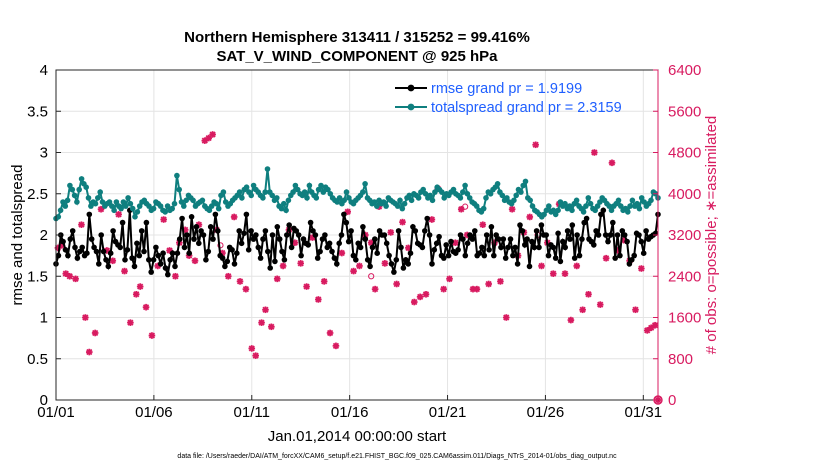  I want to click on y-tick-label: 3, so click(44, 153).